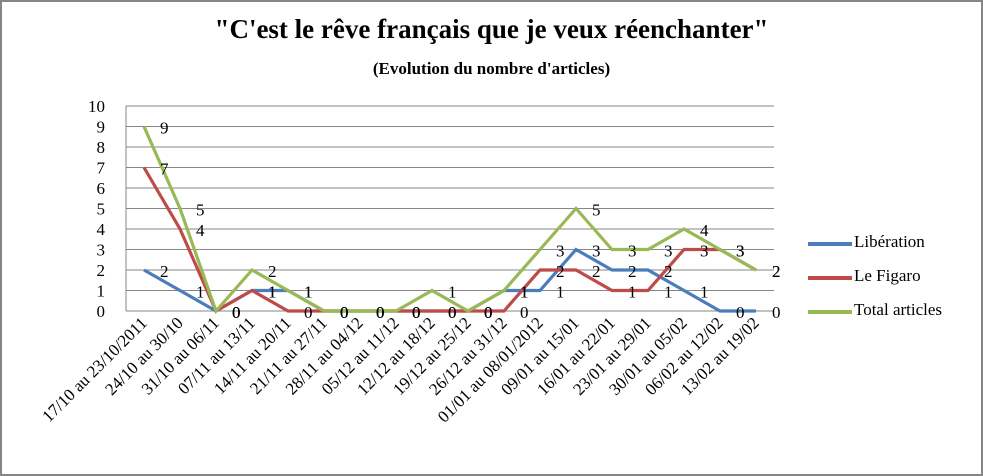  Describe the element at coordinates (830, 244) in the screenshot. I see `legend-swatch-liberation` at that location.